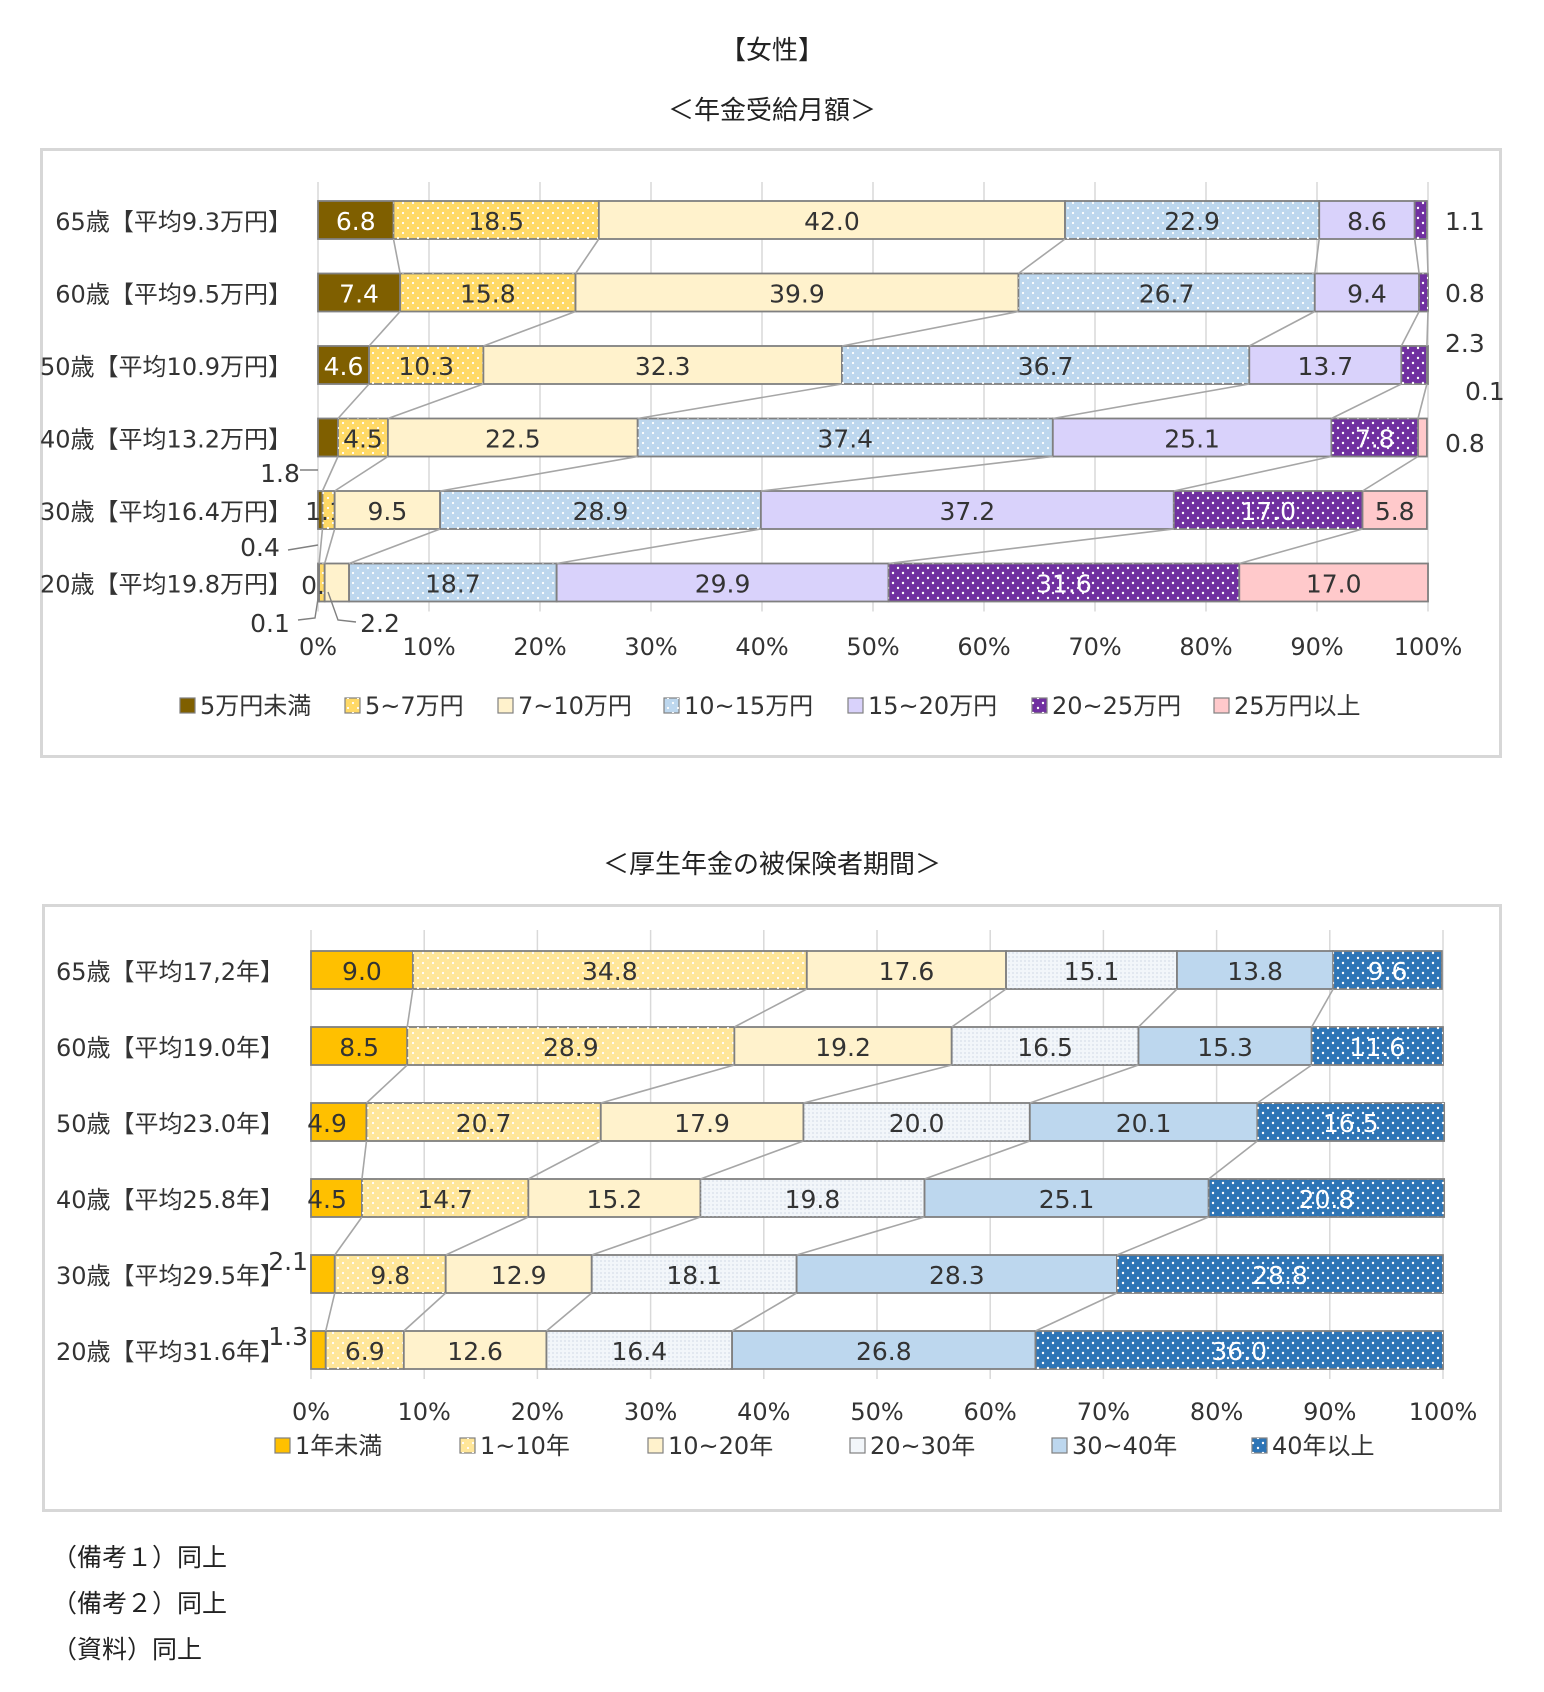  I want to click on data-label: 31.6, so click(1064, 584).